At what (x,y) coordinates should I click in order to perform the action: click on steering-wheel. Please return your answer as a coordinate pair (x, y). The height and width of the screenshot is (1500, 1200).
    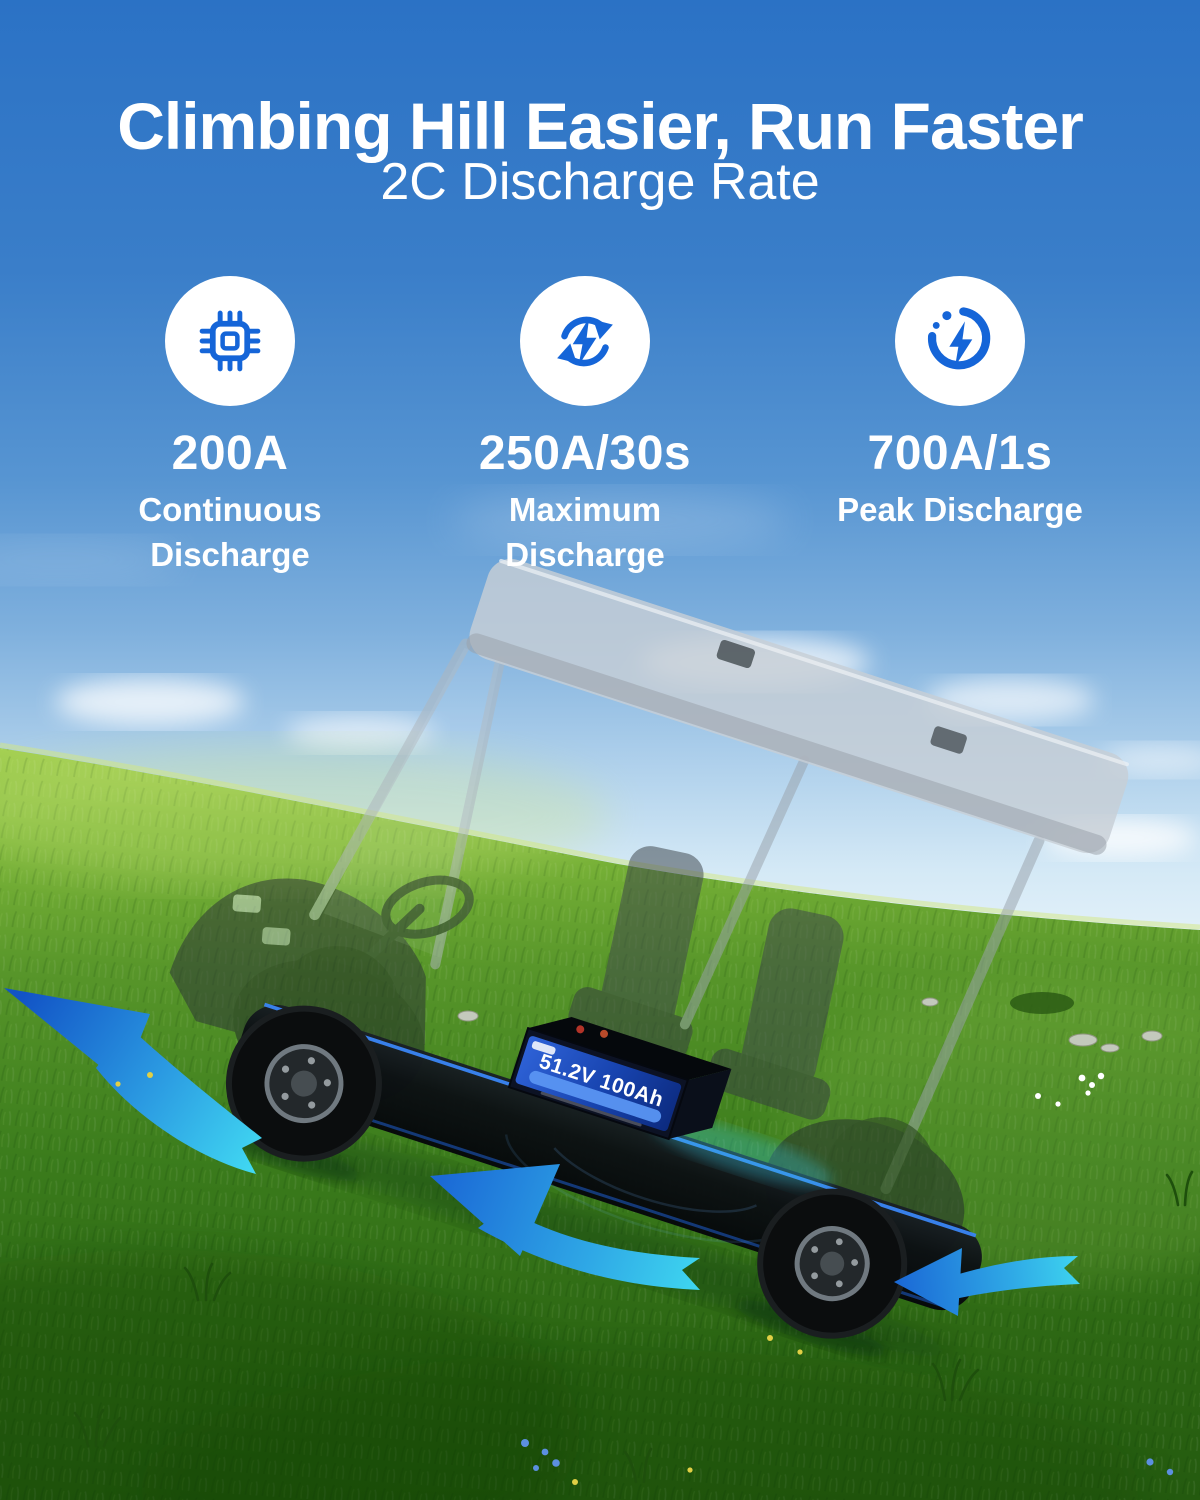
    Looking at the image, I should click on (427, 907).